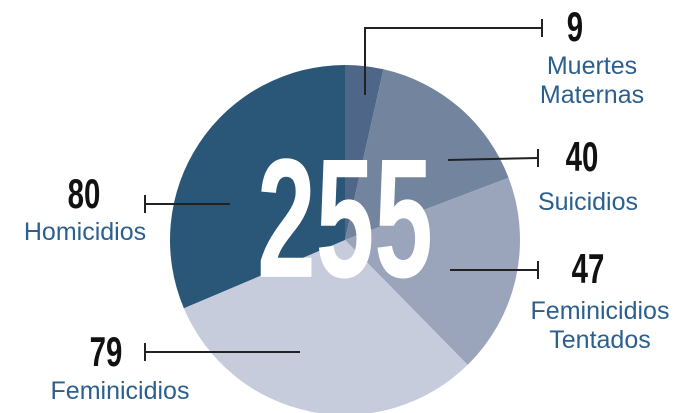 This screenshot has height=413, width=688. Describe the element at coordinates (106, 352) in the screenshot. I see `value-label: 79` at that location.